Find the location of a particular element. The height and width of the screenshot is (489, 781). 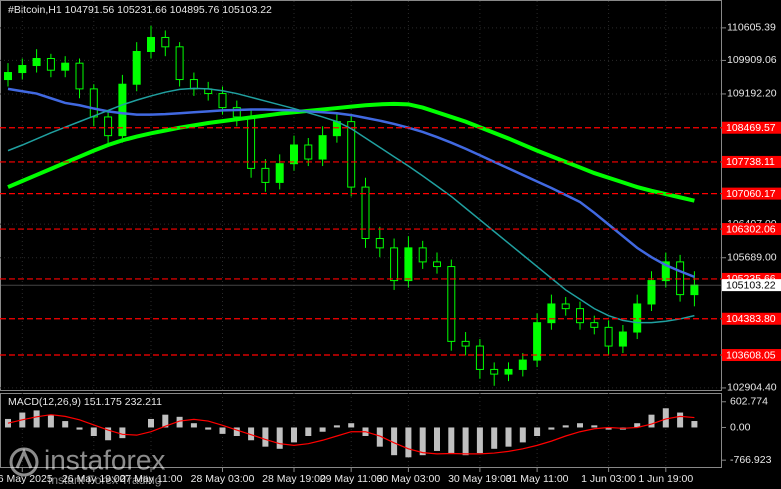

y-tick-label: 102904.40 is located at coordinates (752, 388).